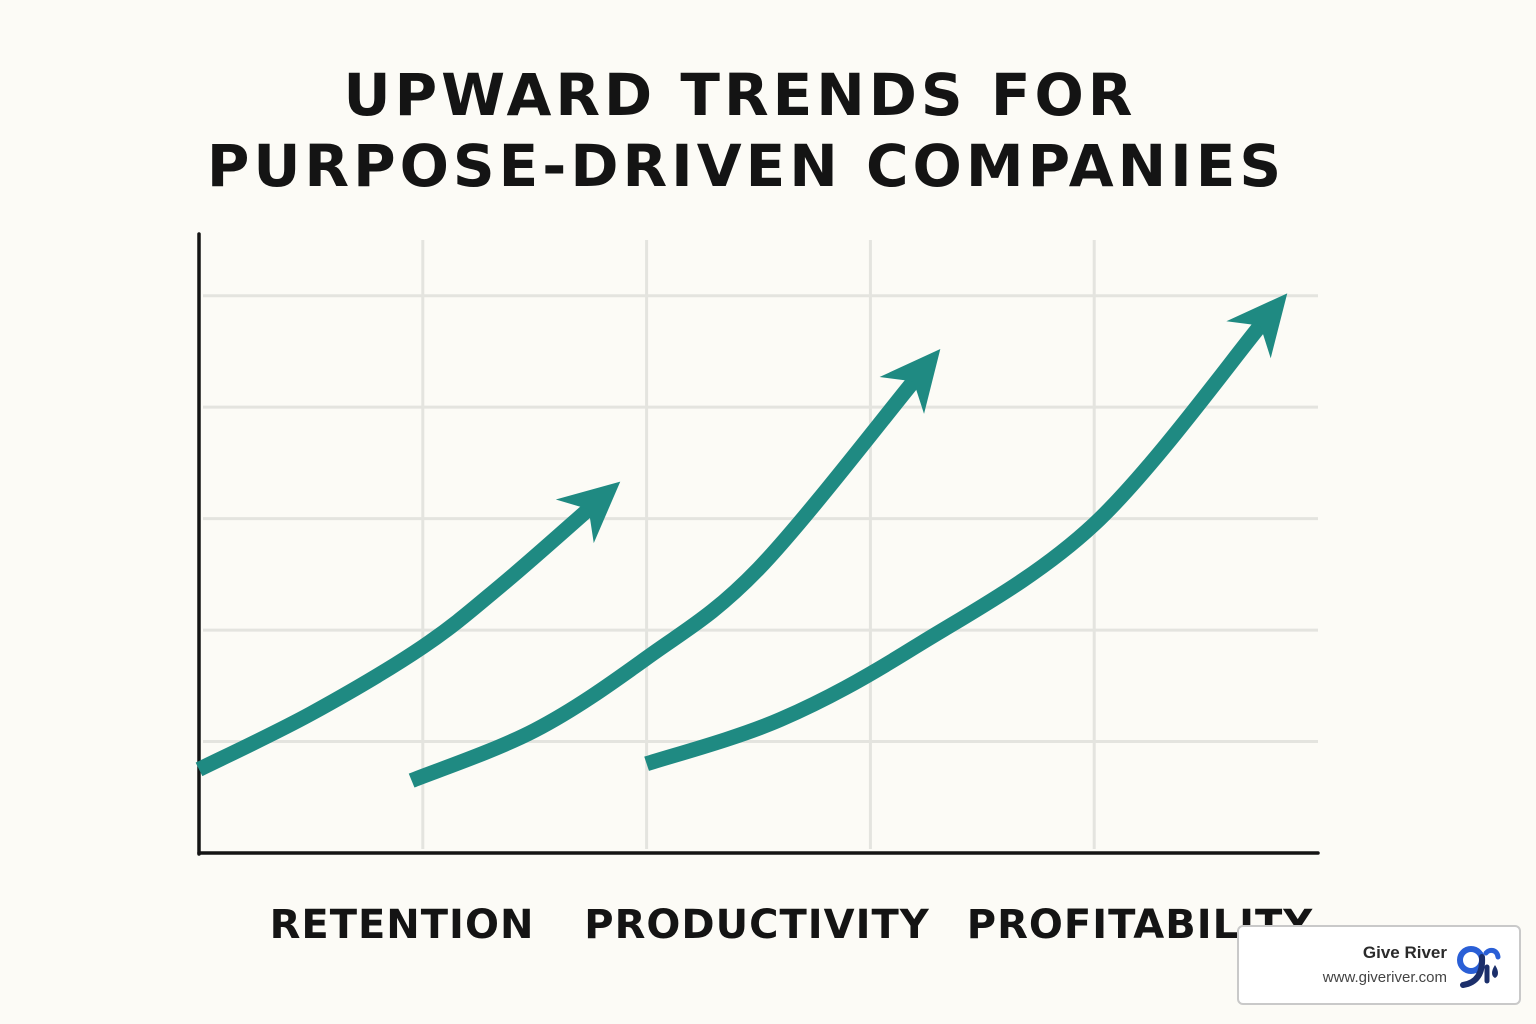 This screenshot has width=1536, height=1024. I want to click on category-labels: RETENTION PRODUCTIVITY PROFITABILITY, so click(791, 925).